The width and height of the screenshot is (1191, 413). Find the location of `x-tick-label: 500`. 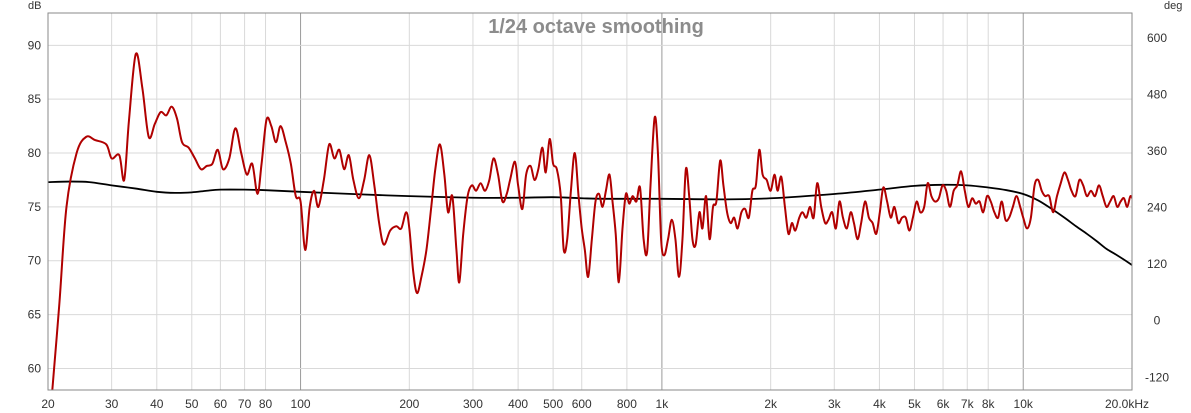

x-tick-label: 500 is located at coordinates (553, 404).